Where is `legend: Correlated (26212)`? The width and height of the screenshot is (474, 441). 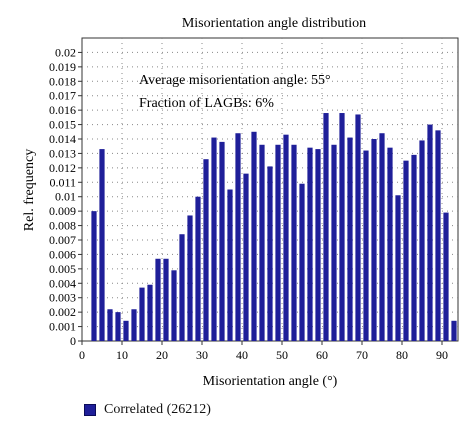 legend: Correlated (26212) is located at coordinates (147, 410).